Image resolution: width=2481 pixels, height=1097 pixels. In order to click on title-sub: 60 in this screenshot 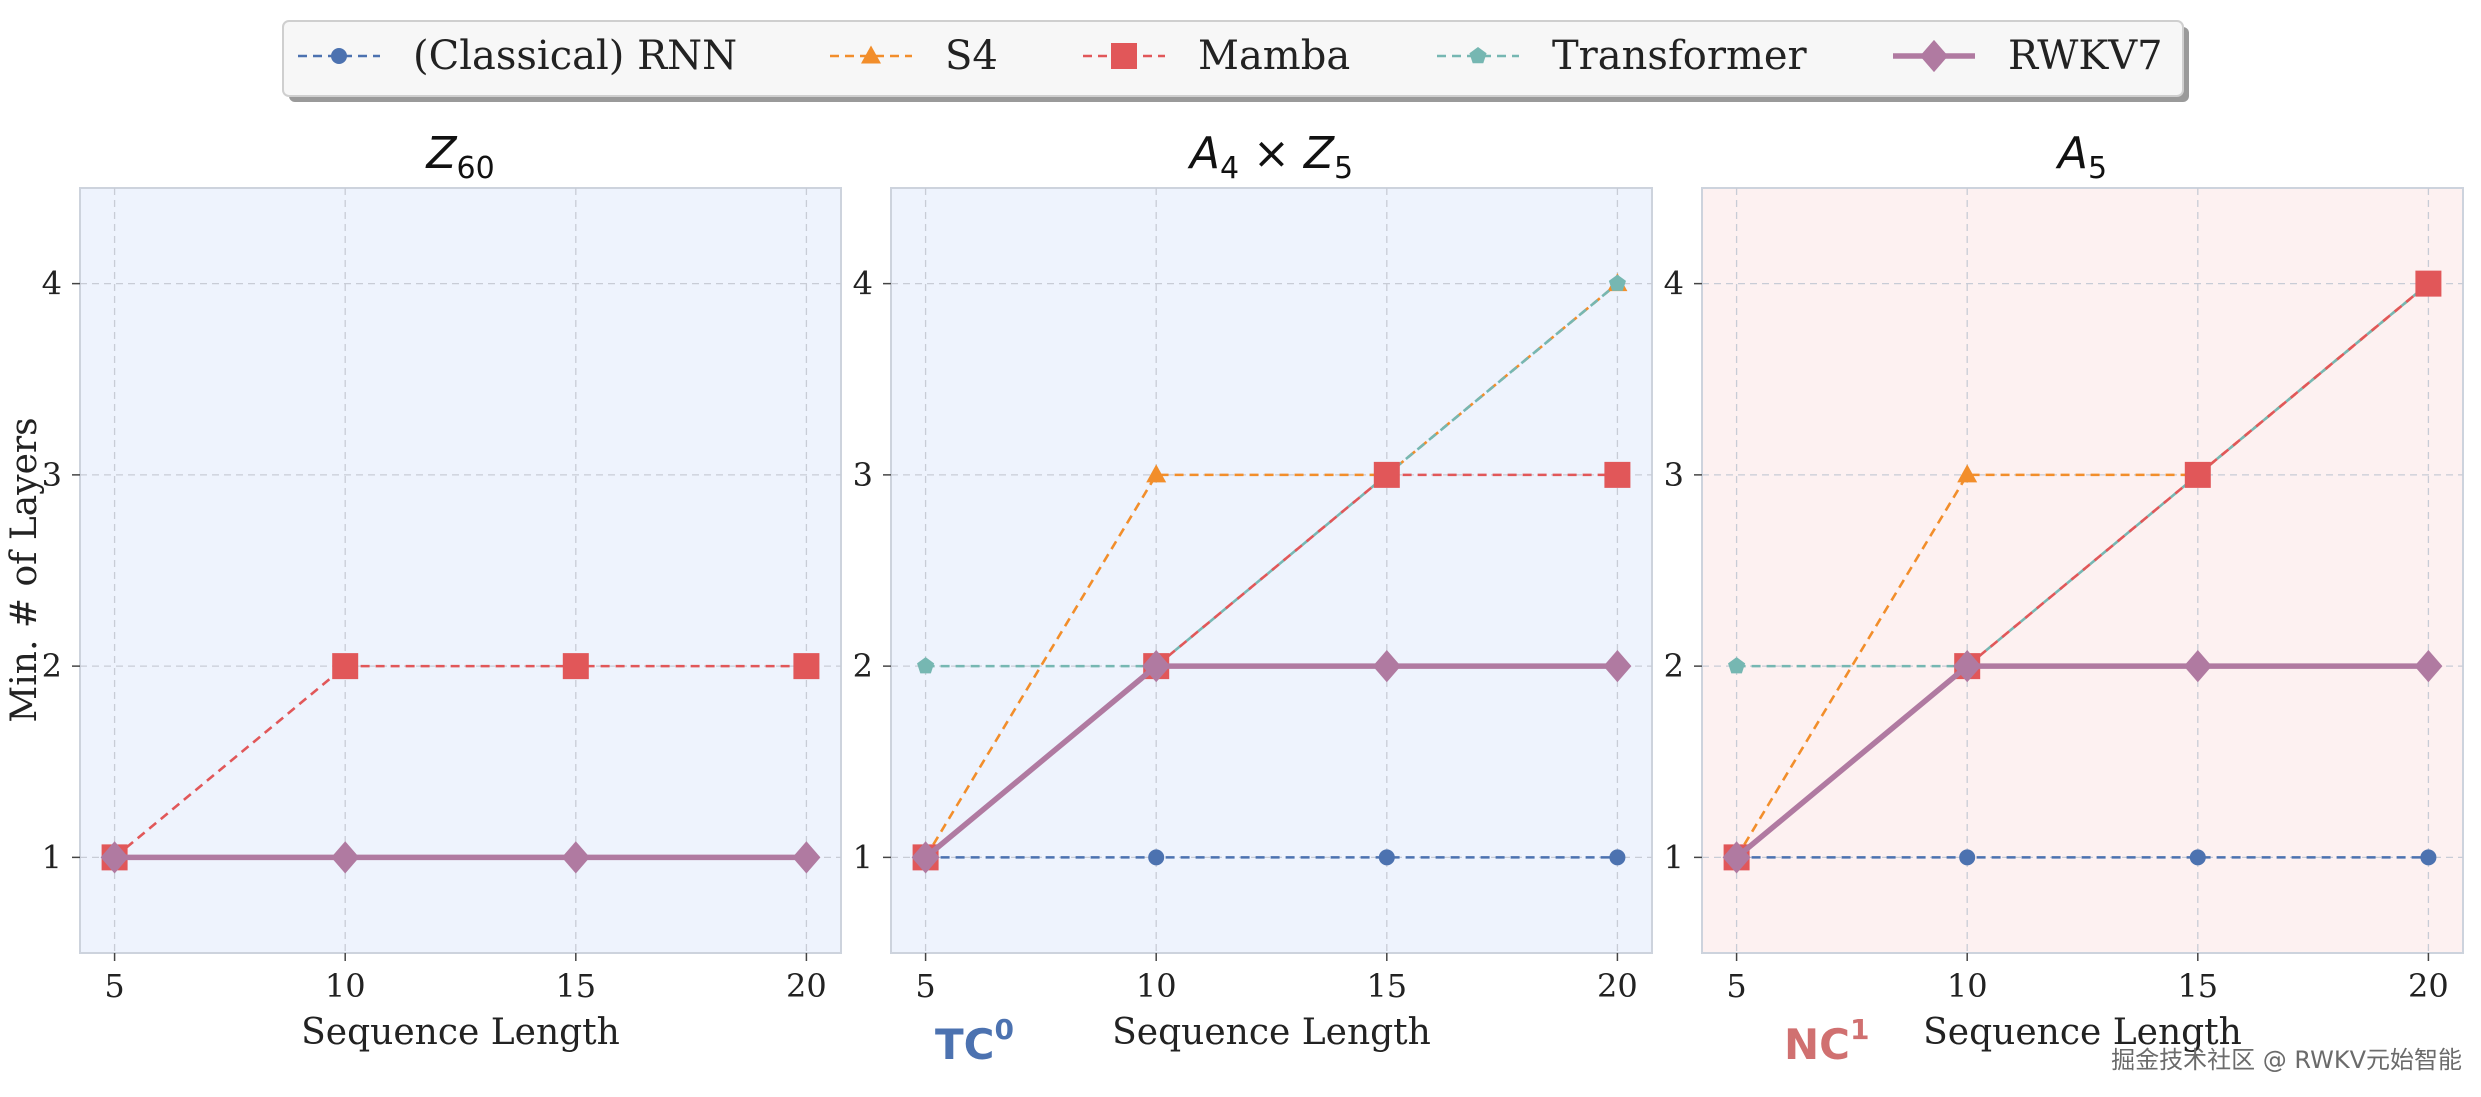, I will do `click(475, 168)`.